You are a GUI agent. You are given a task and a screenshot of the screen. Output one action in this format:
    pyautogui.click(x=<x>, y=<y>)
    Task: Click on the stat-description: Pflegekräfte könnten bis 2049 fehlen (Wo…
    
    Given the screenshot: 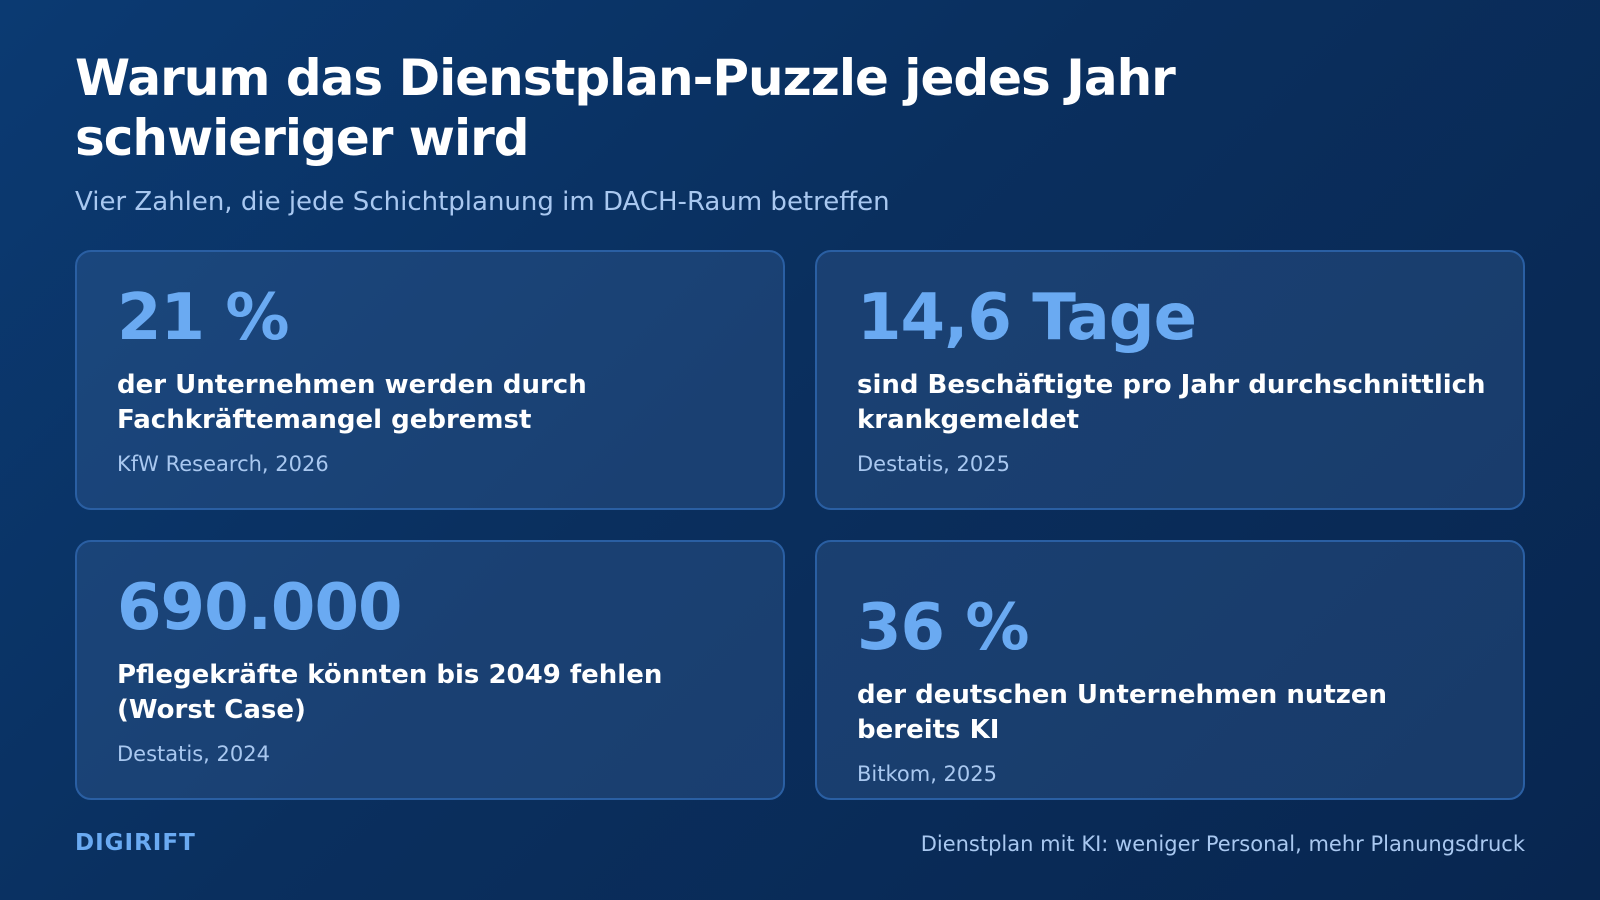 What is the action you would take?
    pyautogui.click(x=390, y=692)
    